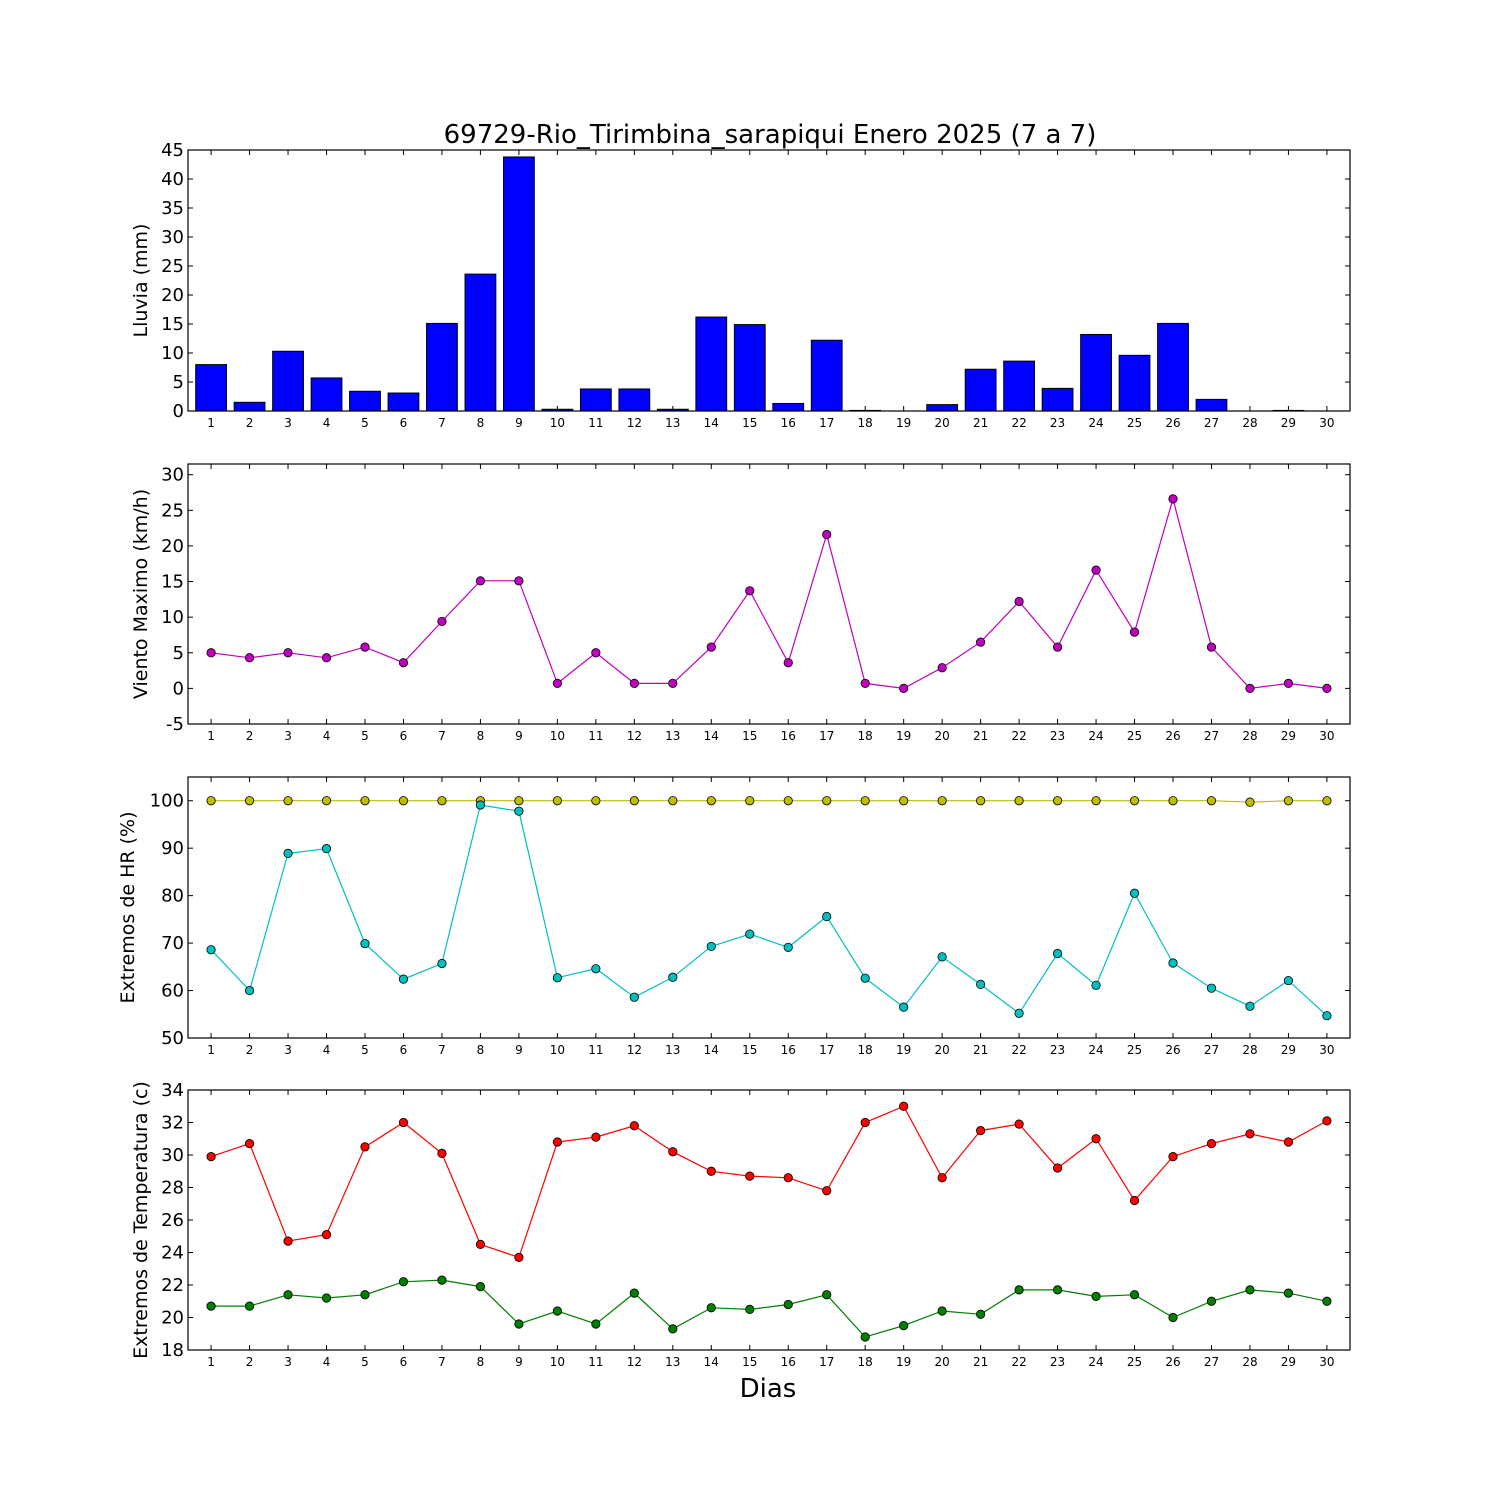 Image resolution: width=1500 pixels, height=1500 pixels. What do you see at coordinates (172, 295) in the screenshot?
I see `y-tick-label: 20` at bounding box center [172, 295].